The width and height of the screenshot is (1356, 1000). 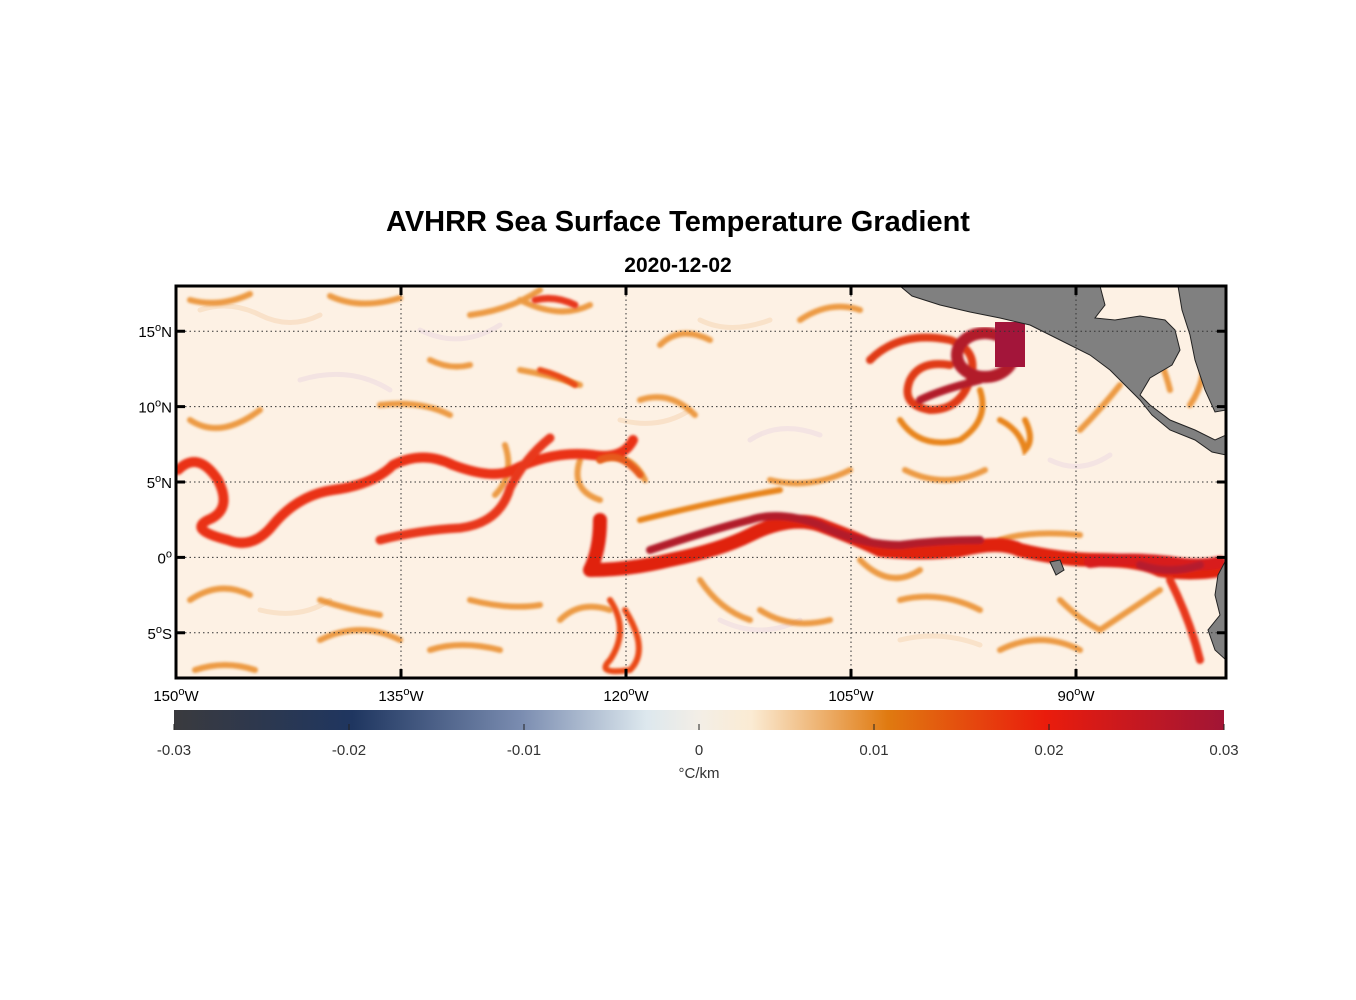 I want to click on lon-tick-label: 150oW, so click(x=176, y=695).